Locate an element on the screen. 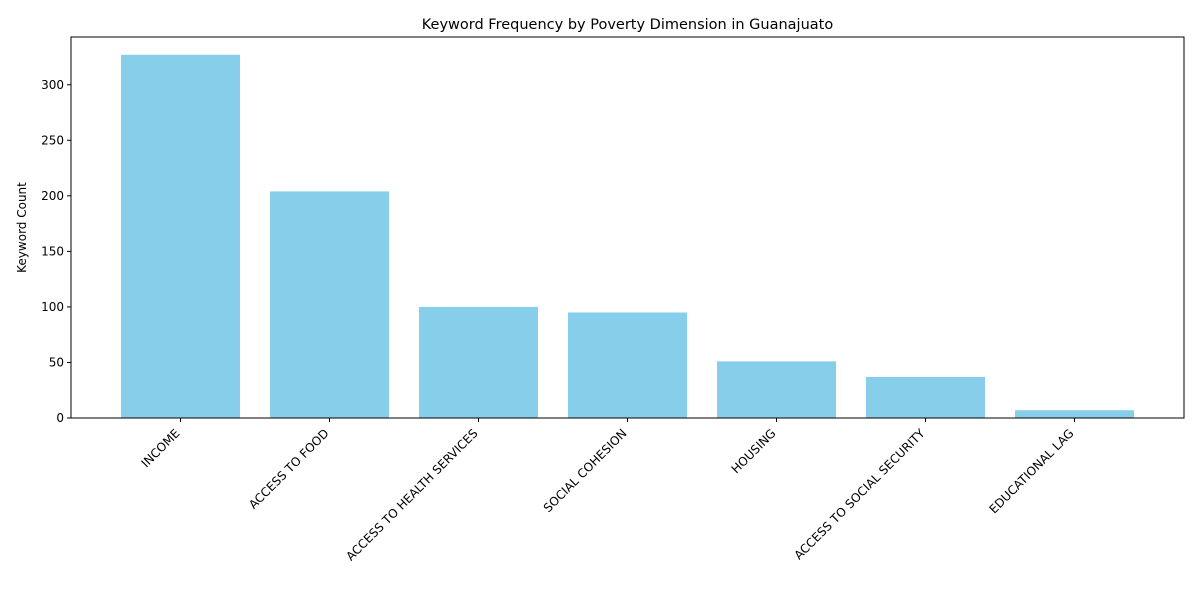  x-tick-label: INCOME is located at coordinates (161, 448).